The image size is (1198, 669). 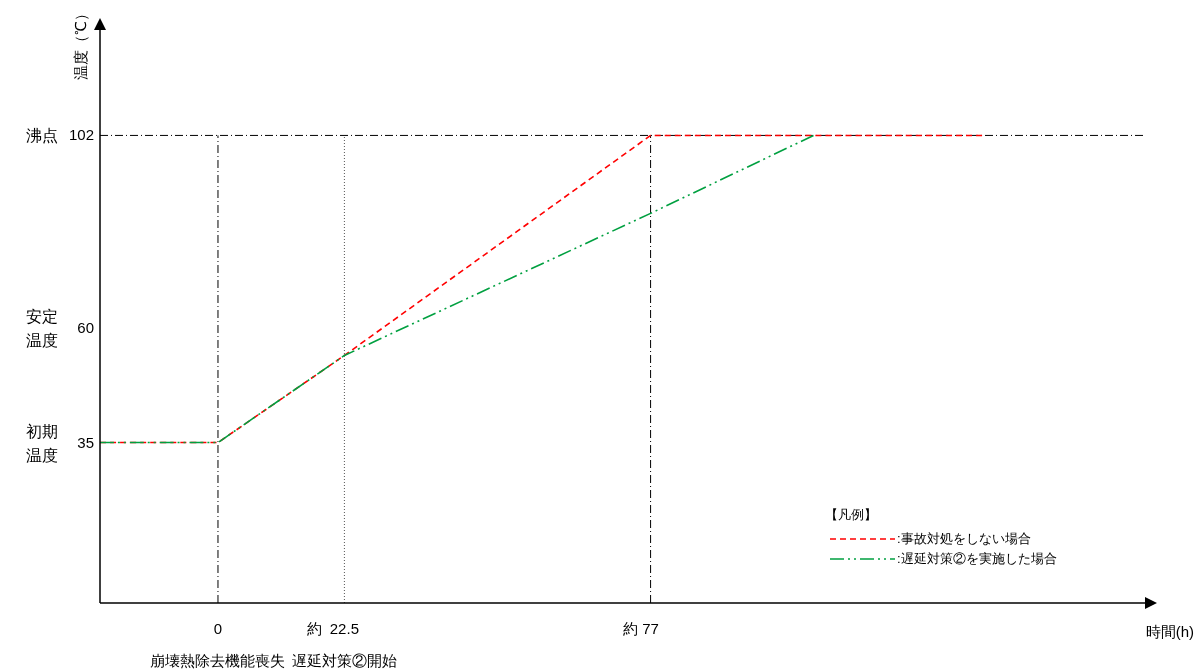 I want to click on x-tick-label: 0, so click(x=218, y=628).